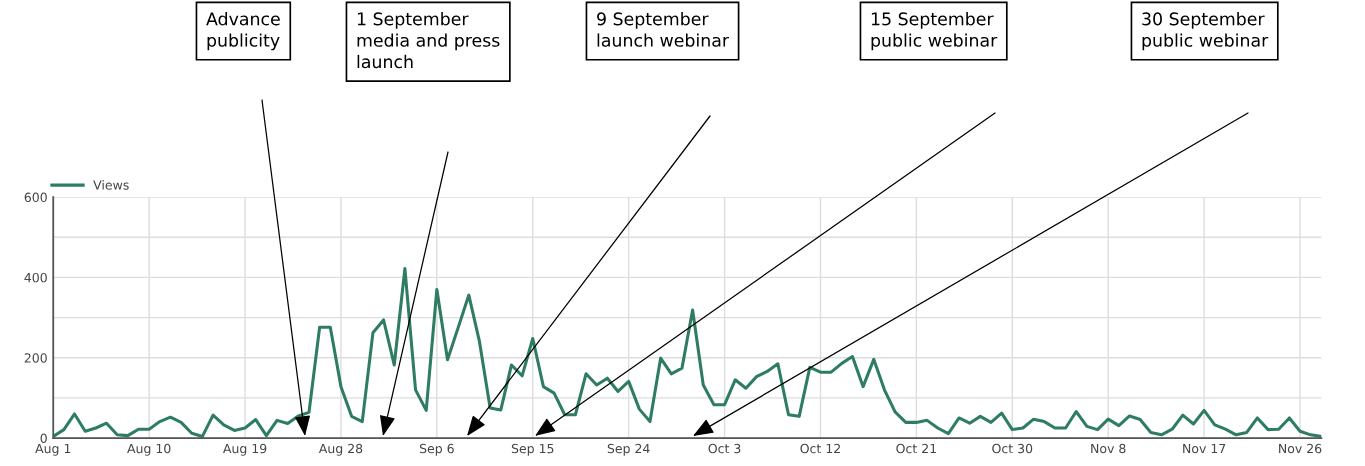 This screenshot has width=1365, height=466. What do you see at coordinates (916, 448) in the screenshot?
I see `x-tick-label: Oct 21` at bounding box center [916, 448].